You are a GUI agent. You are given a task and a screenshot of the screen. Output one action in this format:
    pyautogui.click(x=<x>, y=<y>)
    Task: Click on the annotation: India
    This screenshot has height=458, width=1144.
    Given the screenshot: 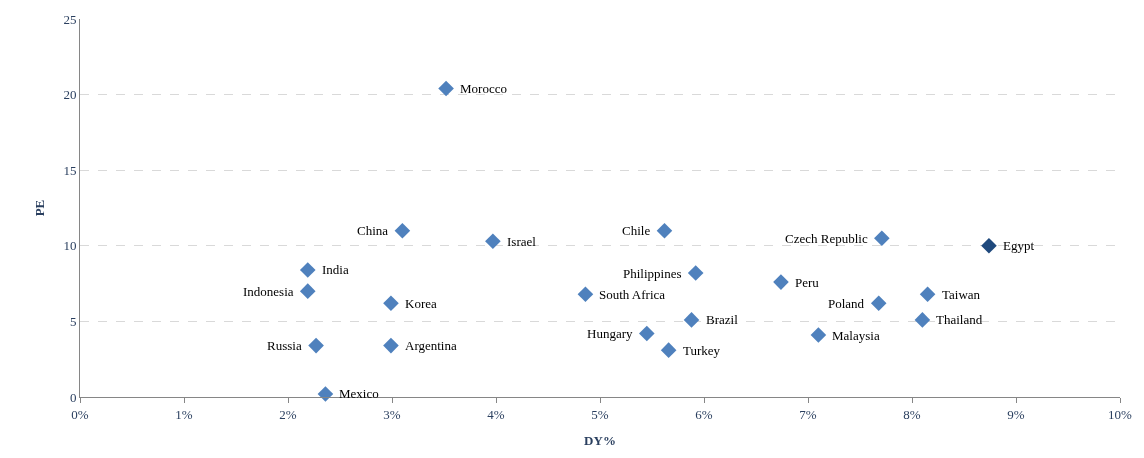 What is the action you would take?
    pyautogui.click(x=335, y=269)
    